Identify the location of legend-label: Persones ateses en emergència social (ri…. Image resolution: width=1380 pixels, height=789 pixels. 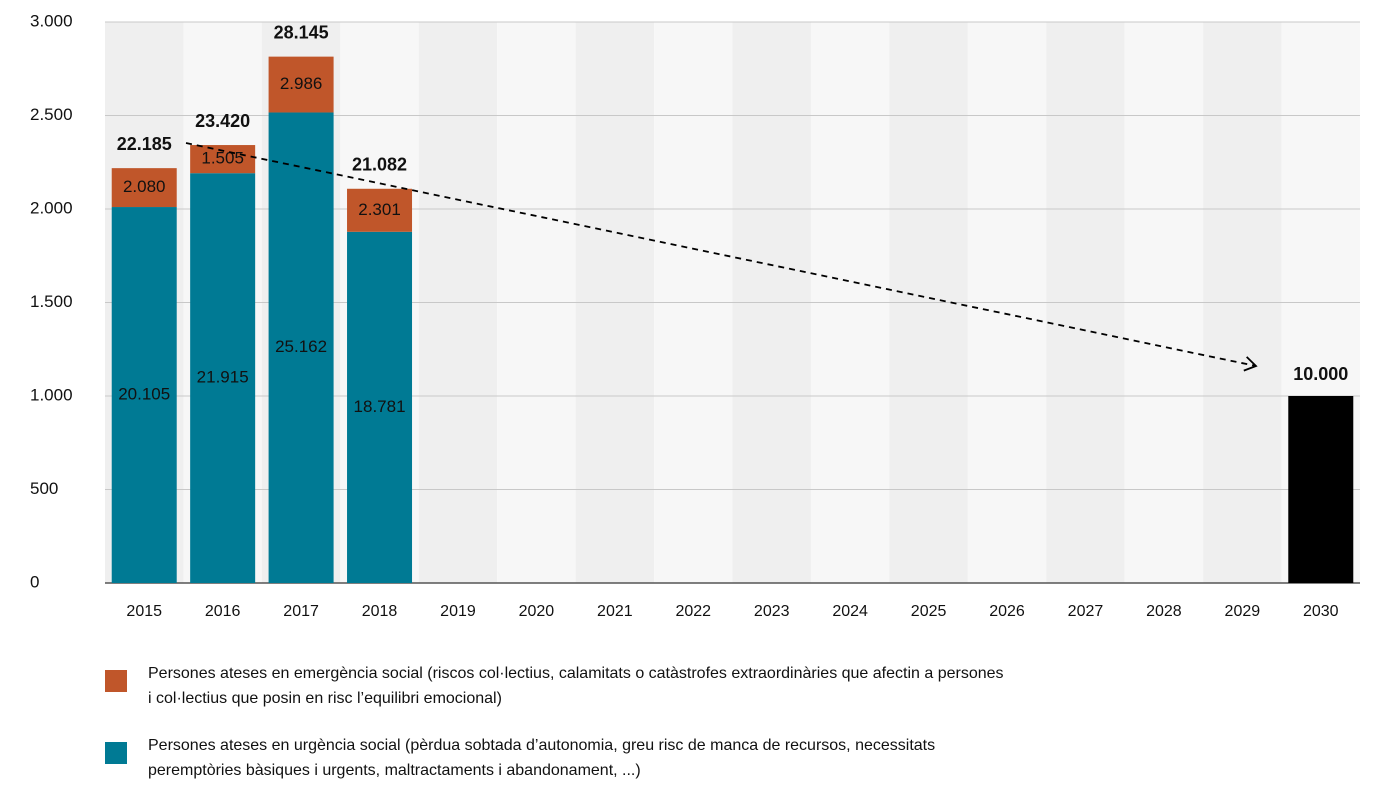
(576, 686).